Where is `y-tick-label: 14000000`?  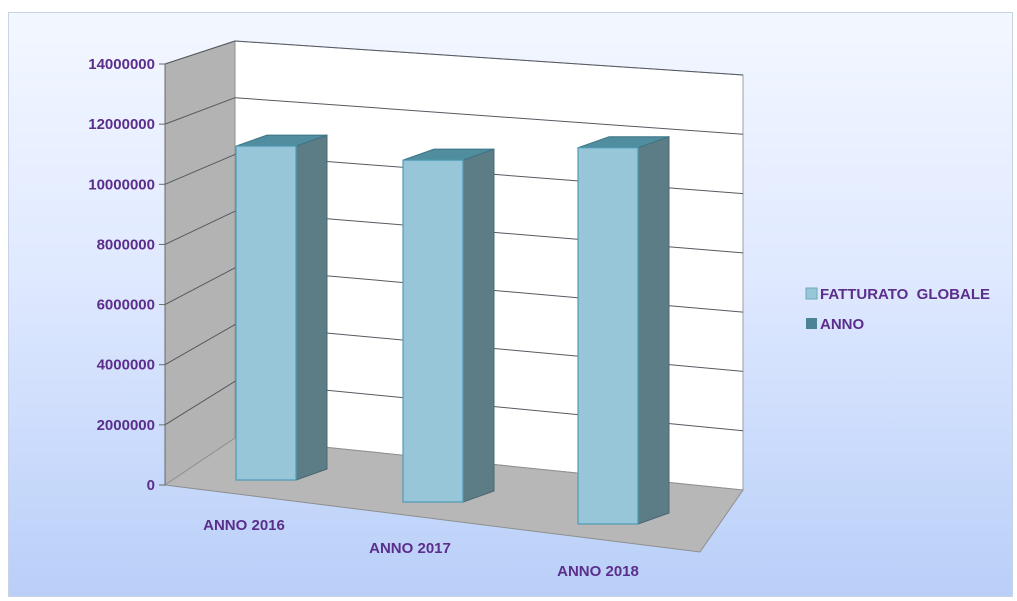 y-tick-label: 14000000 is located at coordinates (121, 64).